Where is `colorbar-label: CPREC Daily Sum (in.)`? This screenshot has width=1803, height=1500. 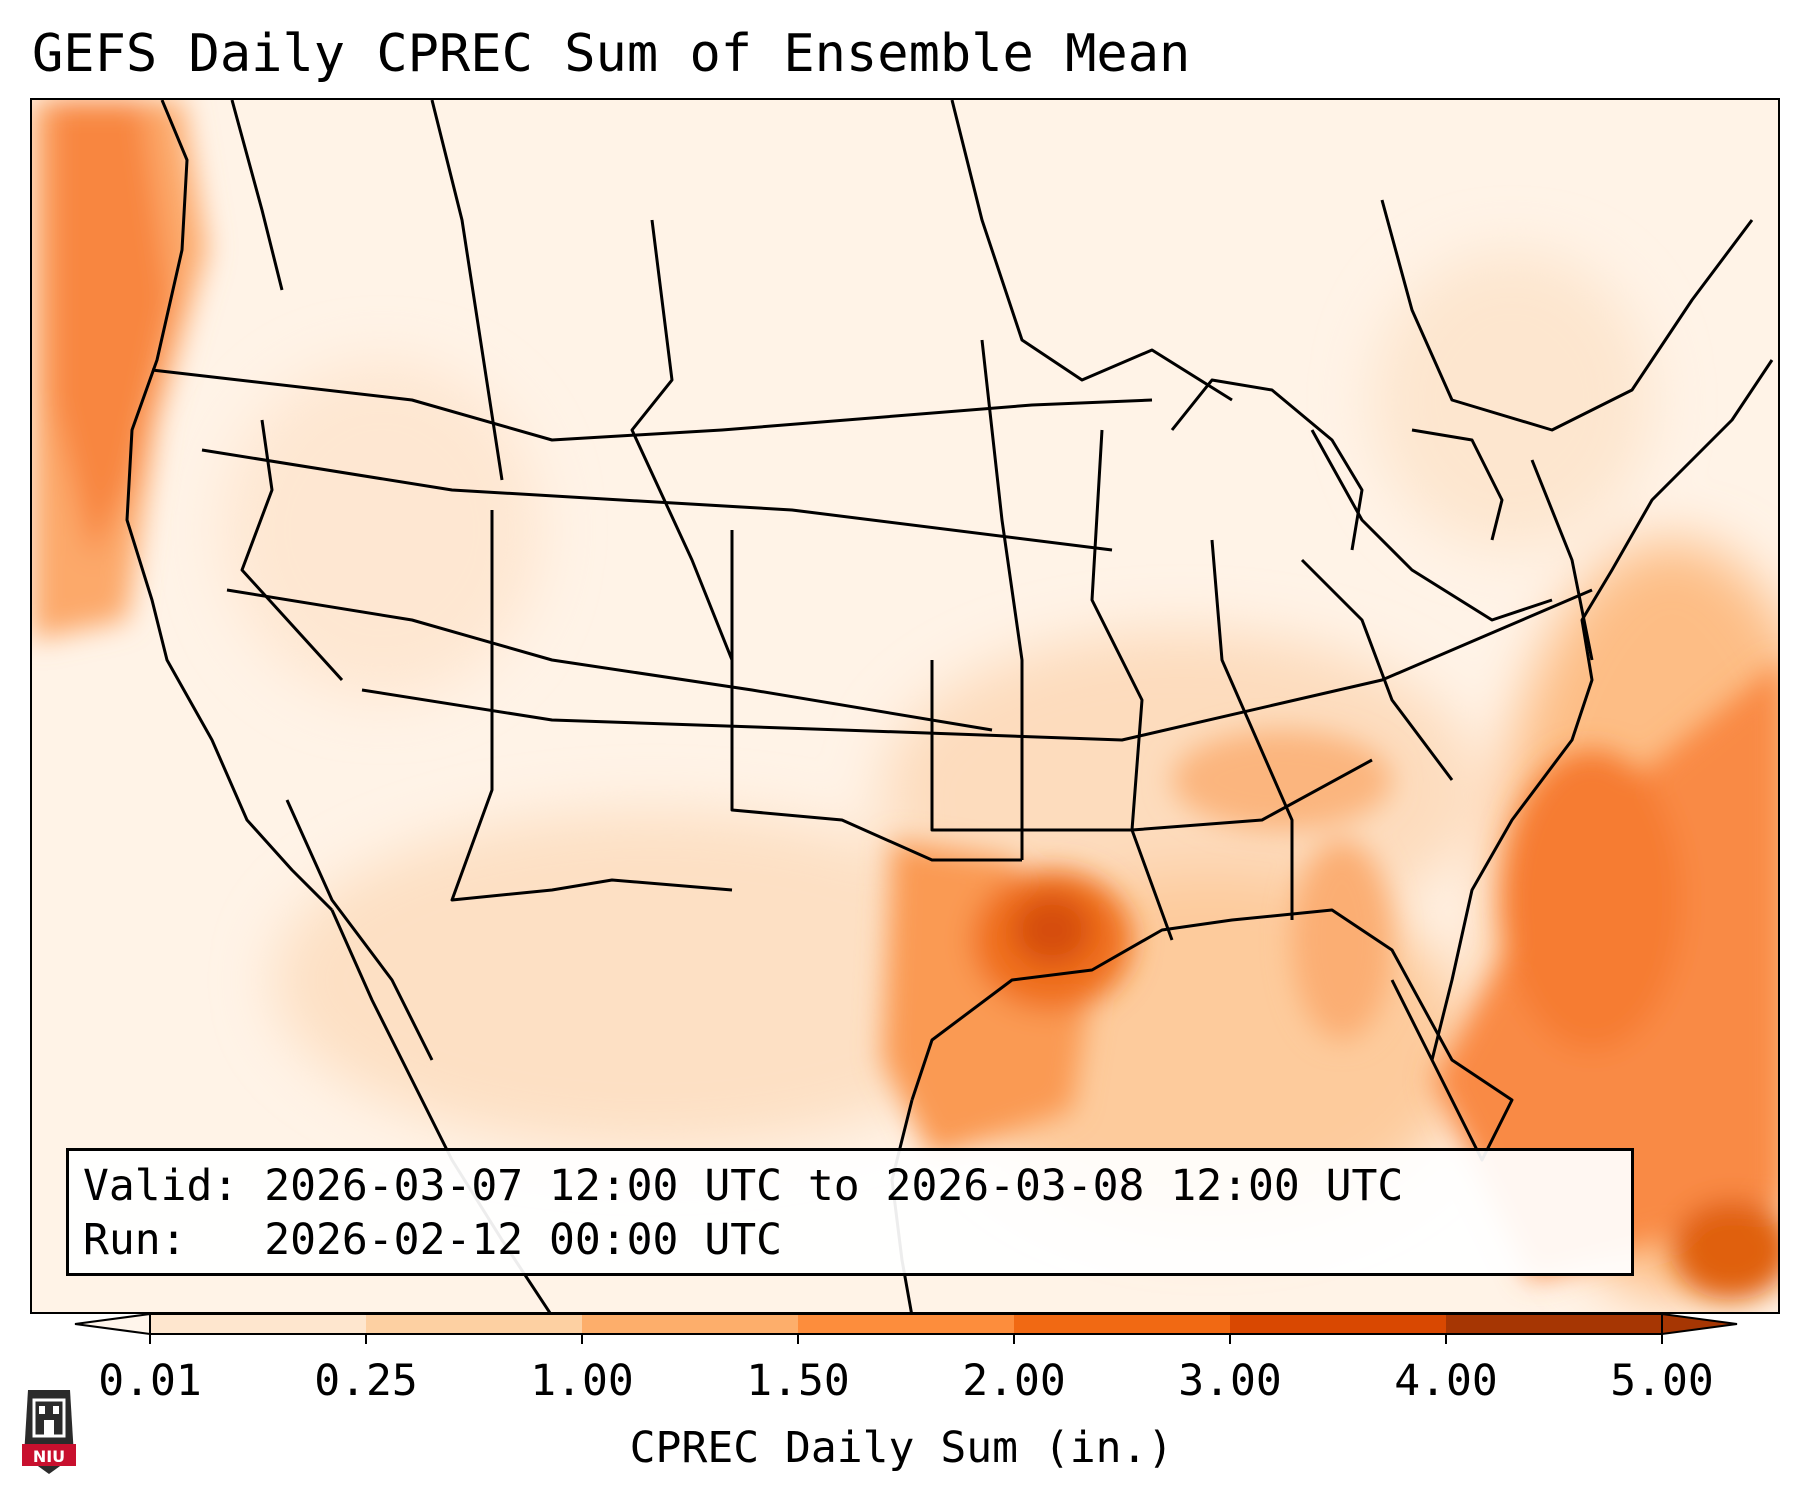
colorbar-label: CPREC Daily Sum (in.) is located at coordinates (901, 1448).